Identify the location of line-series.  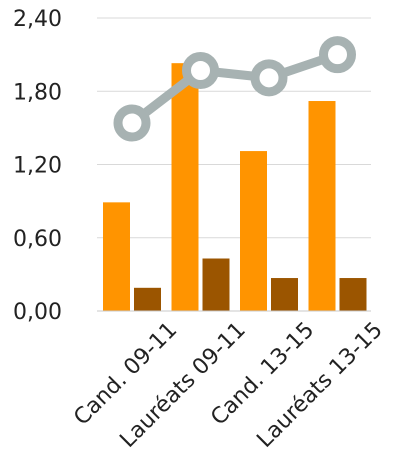
(234, 89).